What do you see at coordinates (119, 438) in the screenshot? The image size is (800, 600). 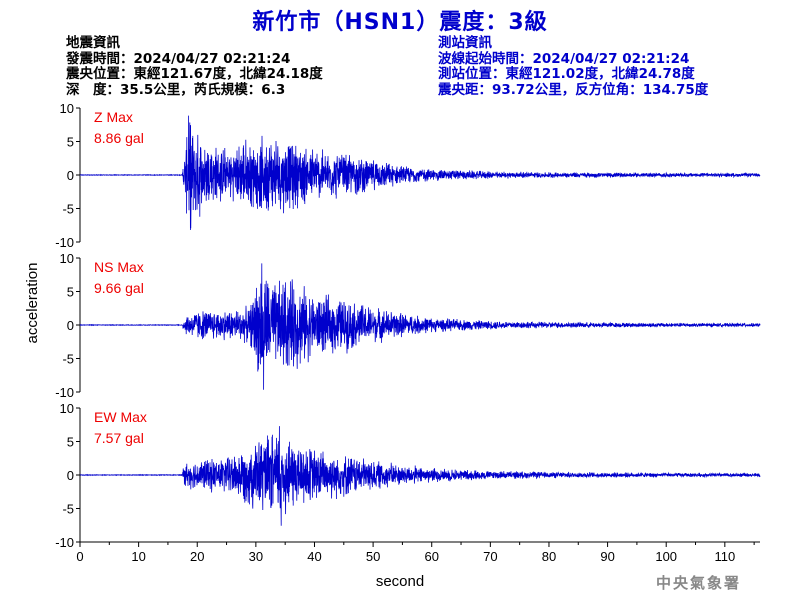 I see `max-value-label: 7.57 gal` at bounding box center [119, 438].